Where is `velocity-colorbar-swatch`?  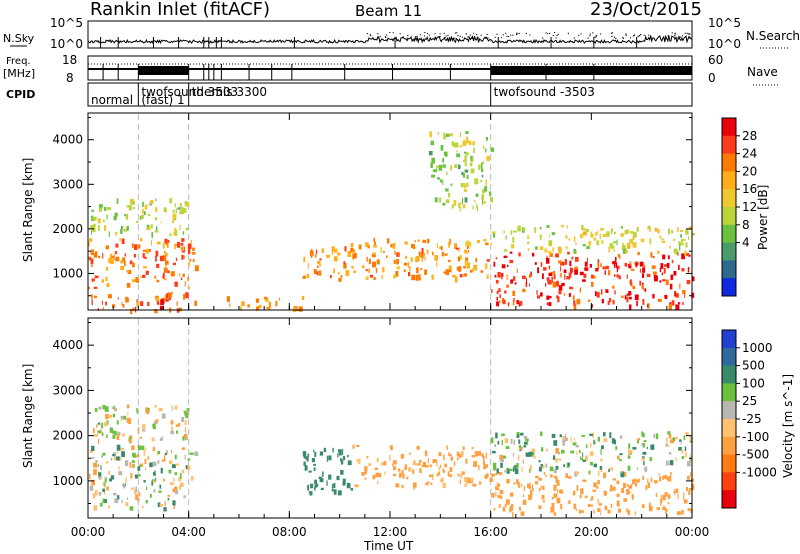 velocity-colorbar-swatch is located at coordinates (729, 357).